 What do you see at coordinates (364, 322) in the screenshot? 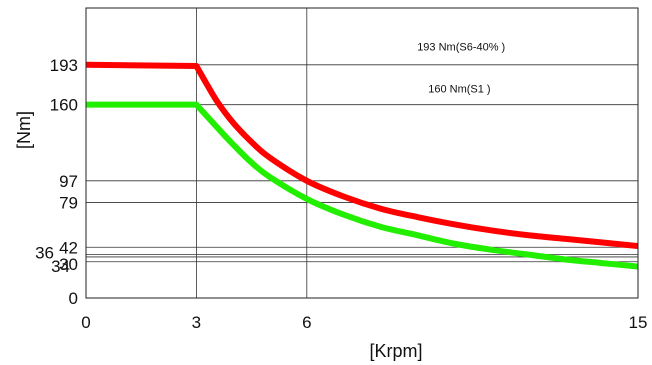
I see `x-tick-labels: 0 3 6 15` at bounding box center [364, 322].